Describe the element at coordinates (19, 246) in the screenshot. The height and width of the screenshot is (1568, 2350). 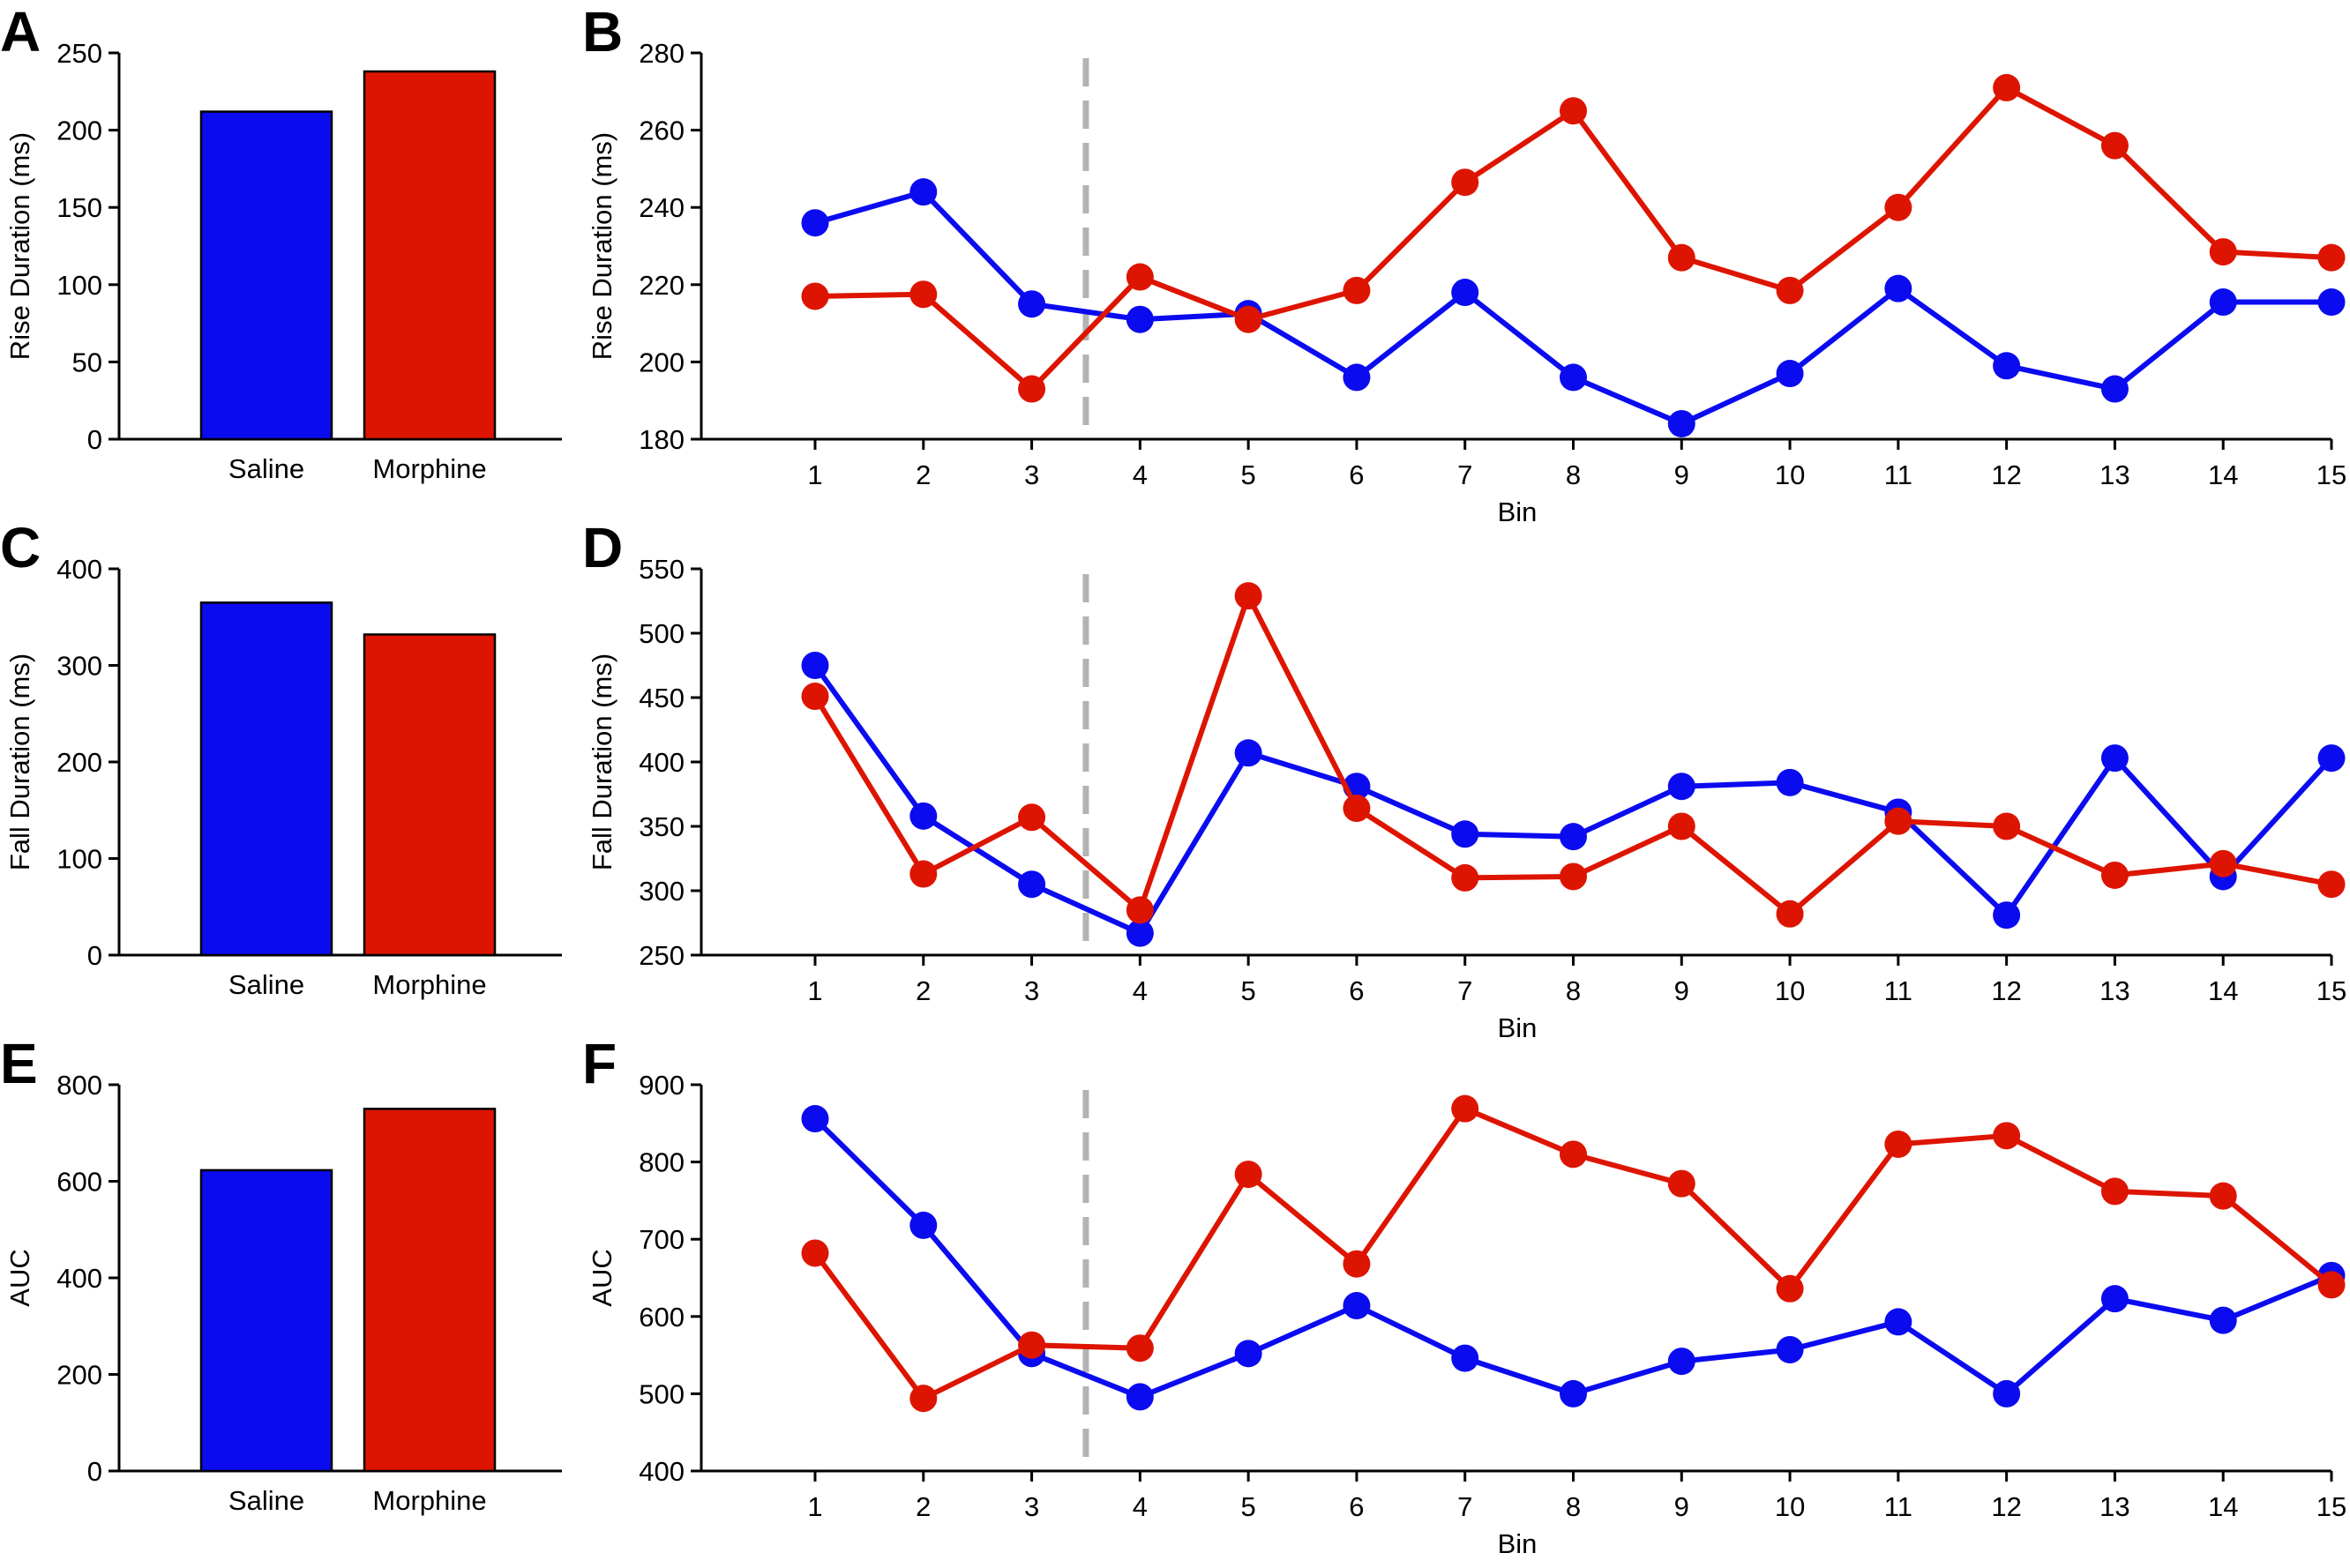
I see `y-axis-label: Rise Duration (ms)` at that location.